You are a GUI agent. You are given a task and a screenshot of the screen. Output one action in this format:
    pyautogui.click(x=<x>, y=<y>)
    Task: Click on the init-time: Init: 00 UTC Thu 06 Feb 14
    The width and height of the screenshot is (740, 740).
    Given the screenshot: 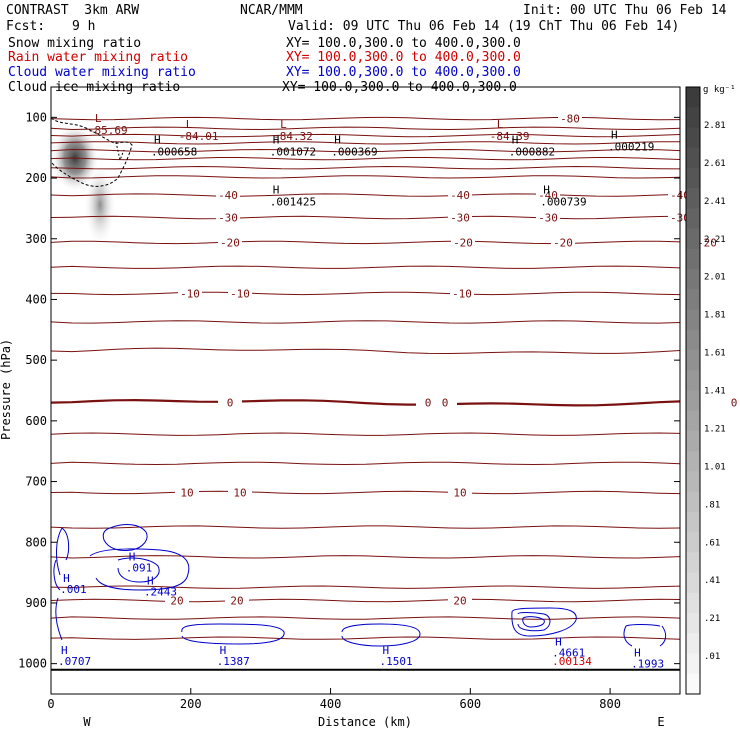 What is the action you would take?
    pyautogui.click(x=625, y=10)
    